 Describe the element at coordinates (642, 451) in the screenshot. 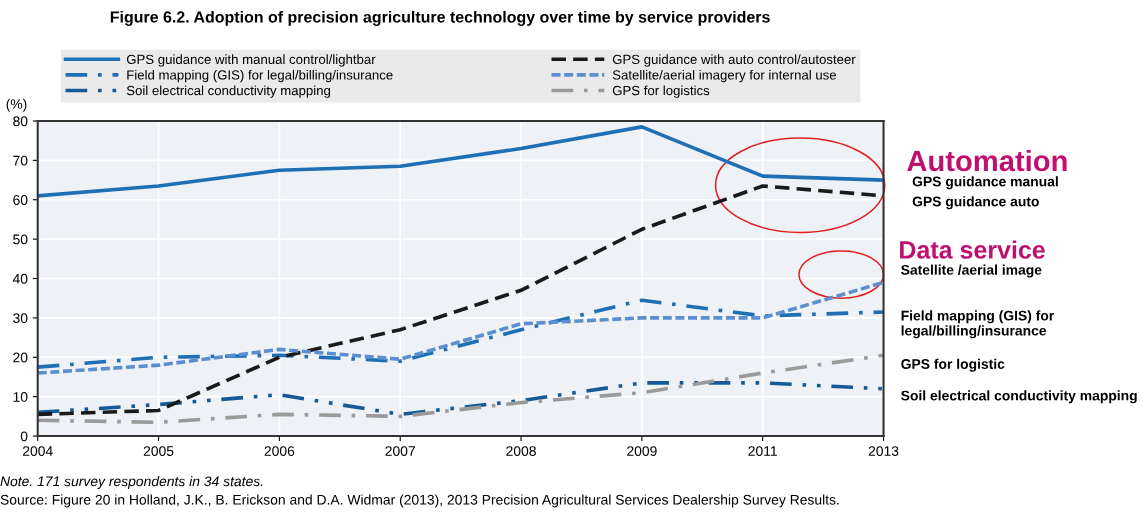

I see `x-tick-label: 2009` at that location.